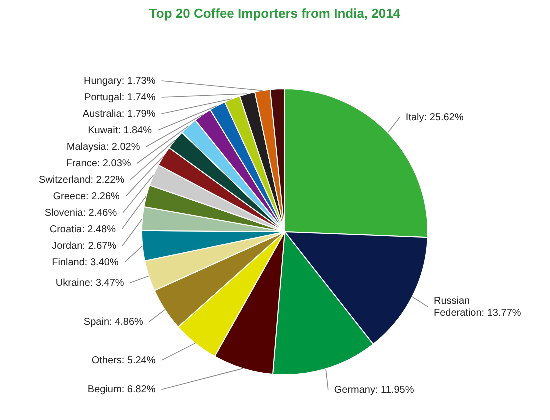  Describe the element at coordinates (82, 180) in the screenshot. I see `slice-label: Switzerland: 2.22%` at that location.